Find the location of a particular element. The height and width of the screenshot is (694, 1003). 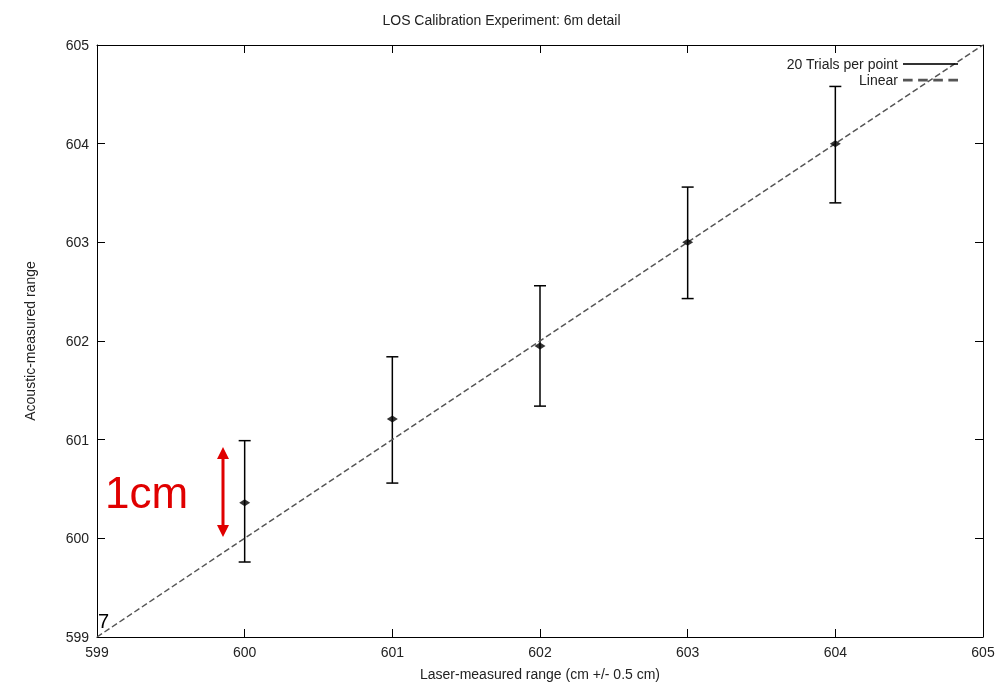

annotation: 1cm is located at coordinates (147, 492).